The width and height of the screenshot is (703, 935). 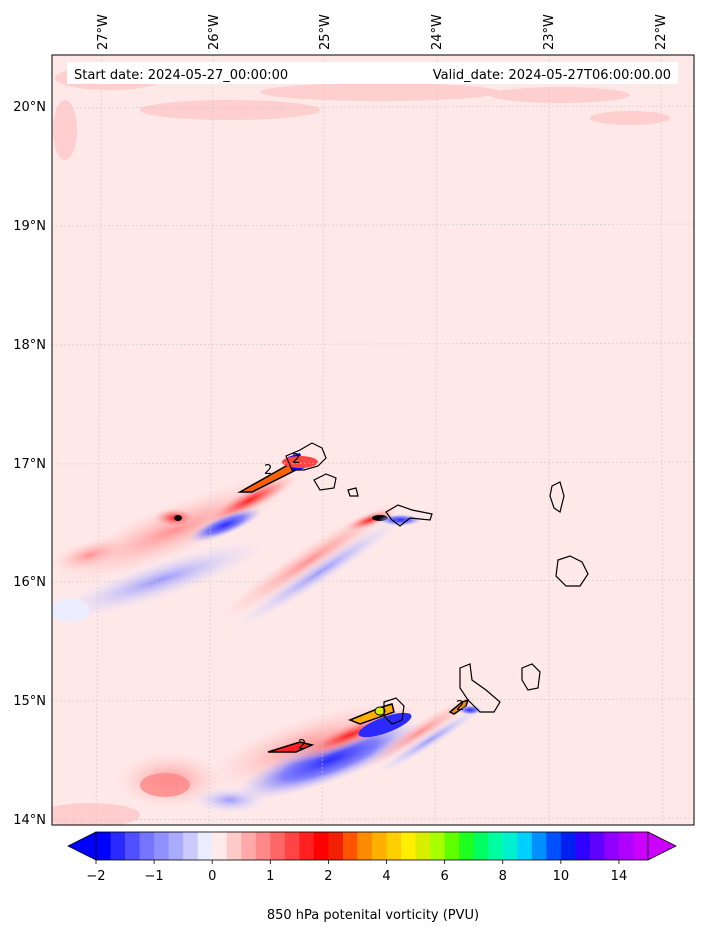 I want to click on x-tick-label: 23°W, so click(x=549, y=32).